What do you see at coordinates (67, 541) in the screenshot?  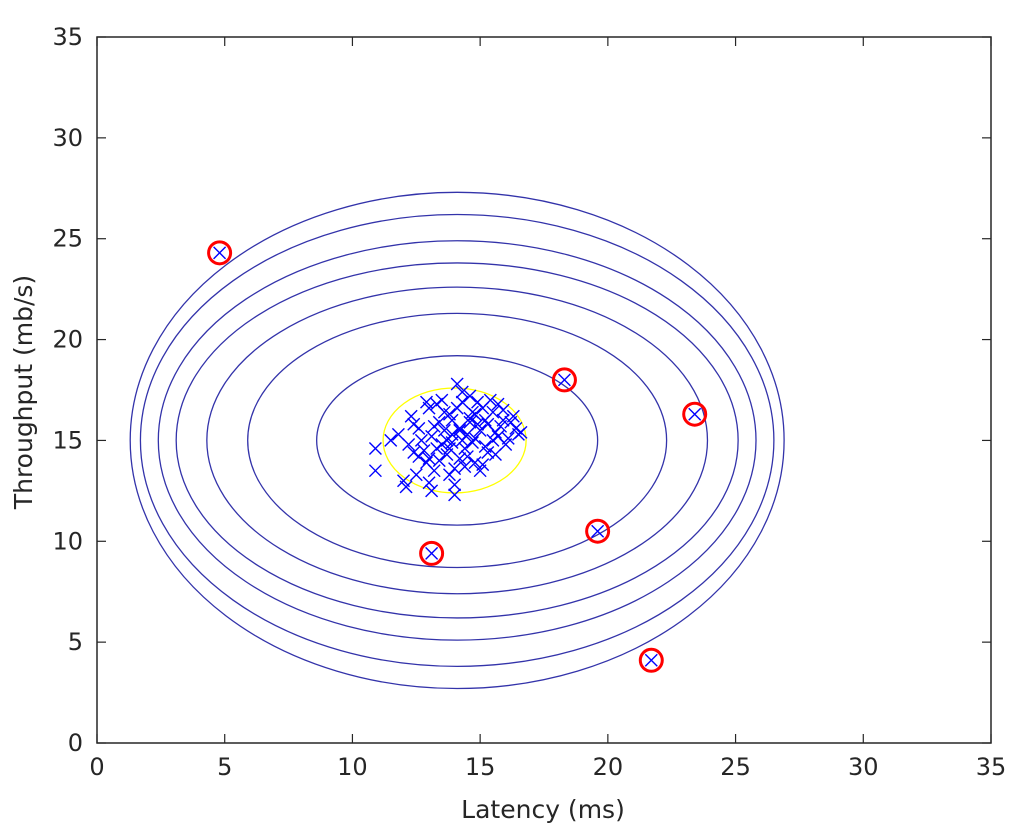 I see `y-tick-label: 10` at bounding box center [67, 541].